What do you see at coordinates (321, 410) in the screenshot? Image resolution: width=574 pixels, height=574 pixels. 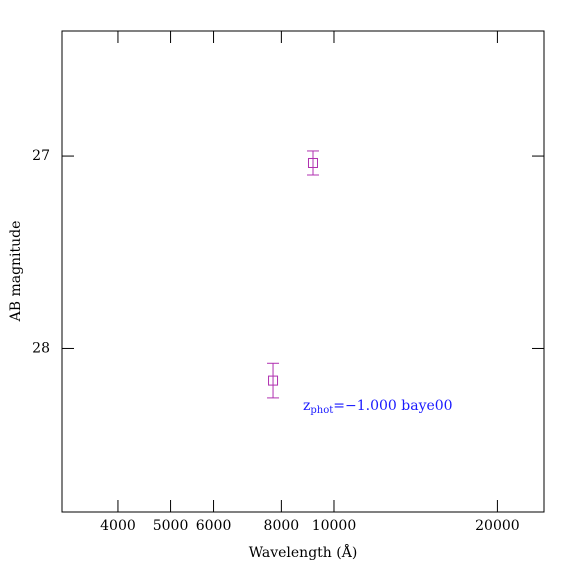 I see `annotation-sub: phot` at bounding box center [321, 410].